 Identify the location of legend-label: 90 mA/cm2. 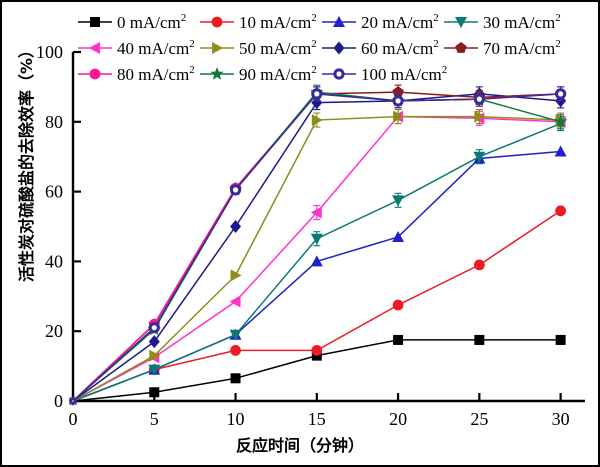
(278, 74).